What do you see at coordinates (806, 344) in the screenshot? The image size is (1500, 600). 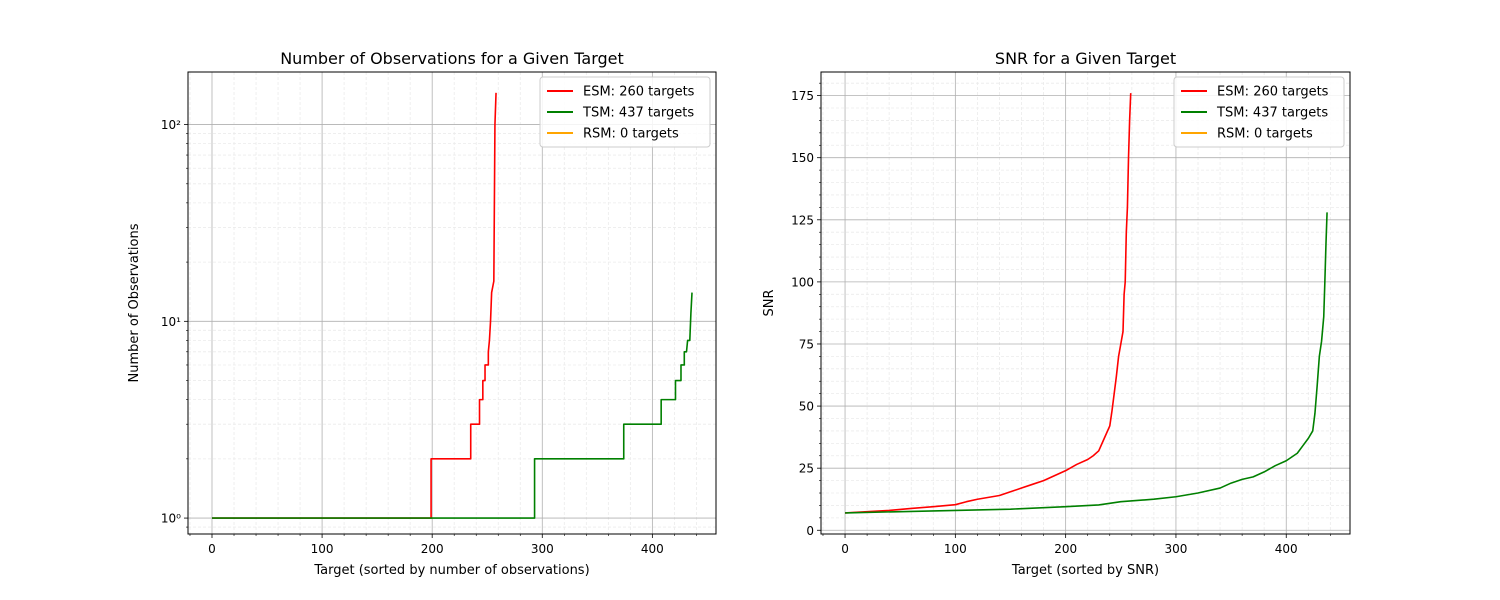 I see `y-tick-label: 75` at bounding box center [806, 344].